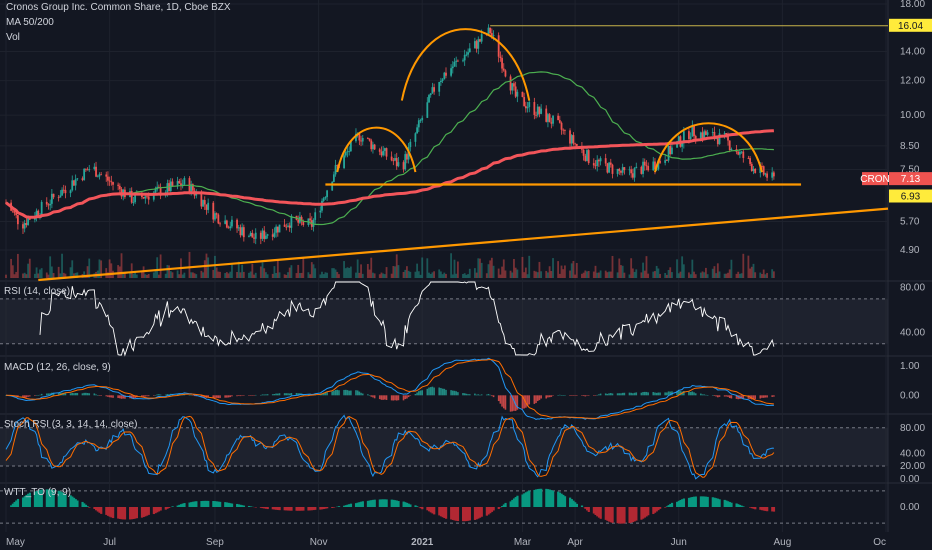  Describe the element at coordinates (319, 542) in the screenshot. I see `x-tick-label: Nov` at that location.